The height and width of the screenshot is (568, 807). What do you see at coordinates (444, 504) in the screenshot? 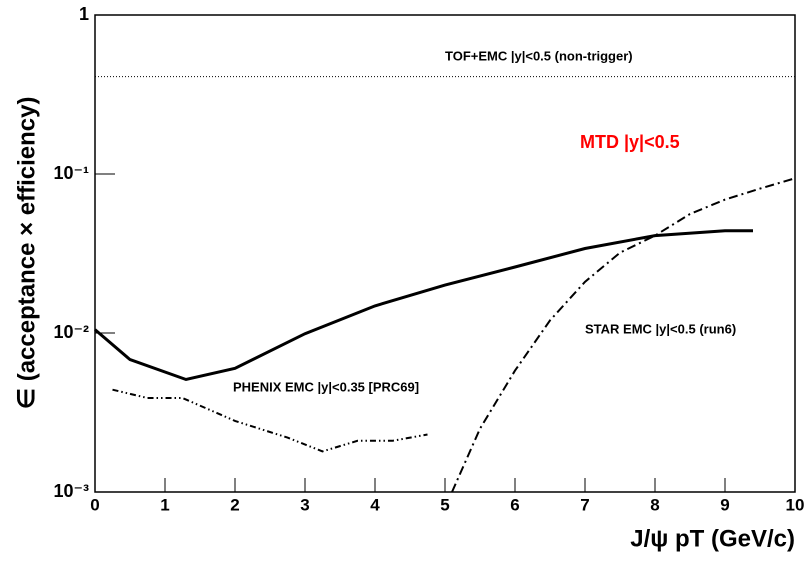
I see `x-tick-label: 5` at bounding box center [444, 504].